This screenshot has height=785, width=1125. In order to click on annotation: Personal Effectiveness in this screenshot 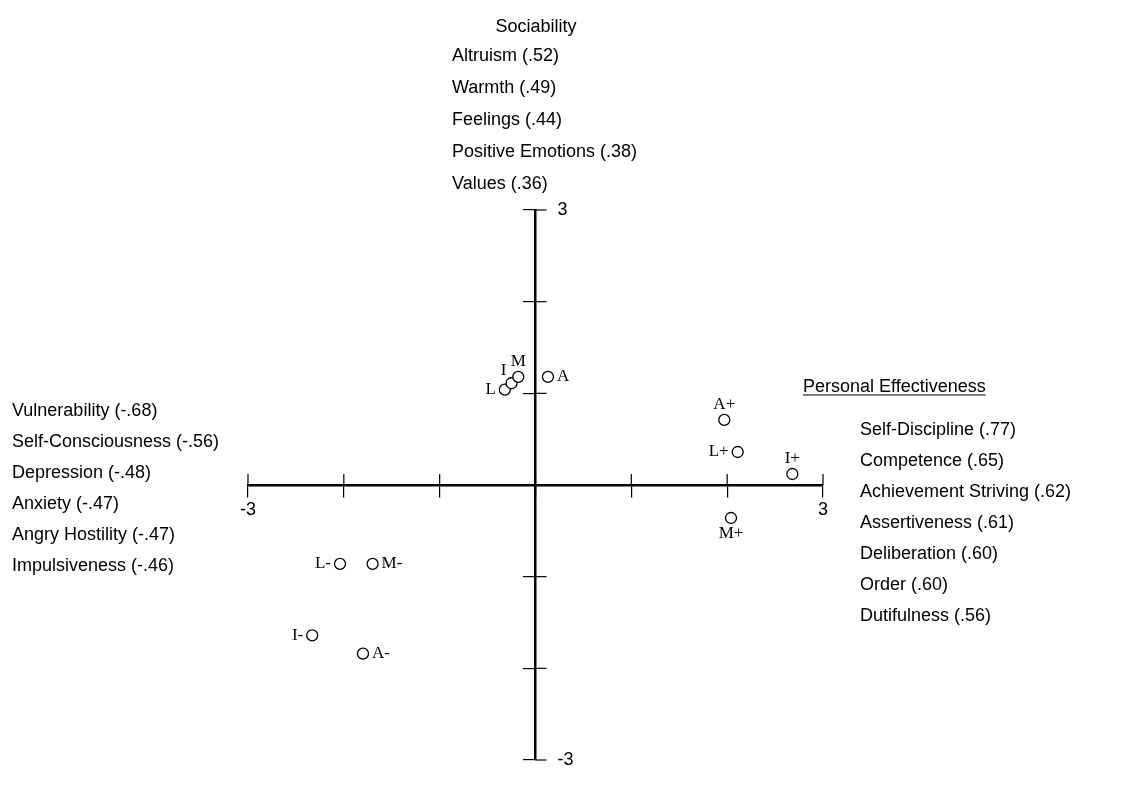, I will do `click(894, 386)`.